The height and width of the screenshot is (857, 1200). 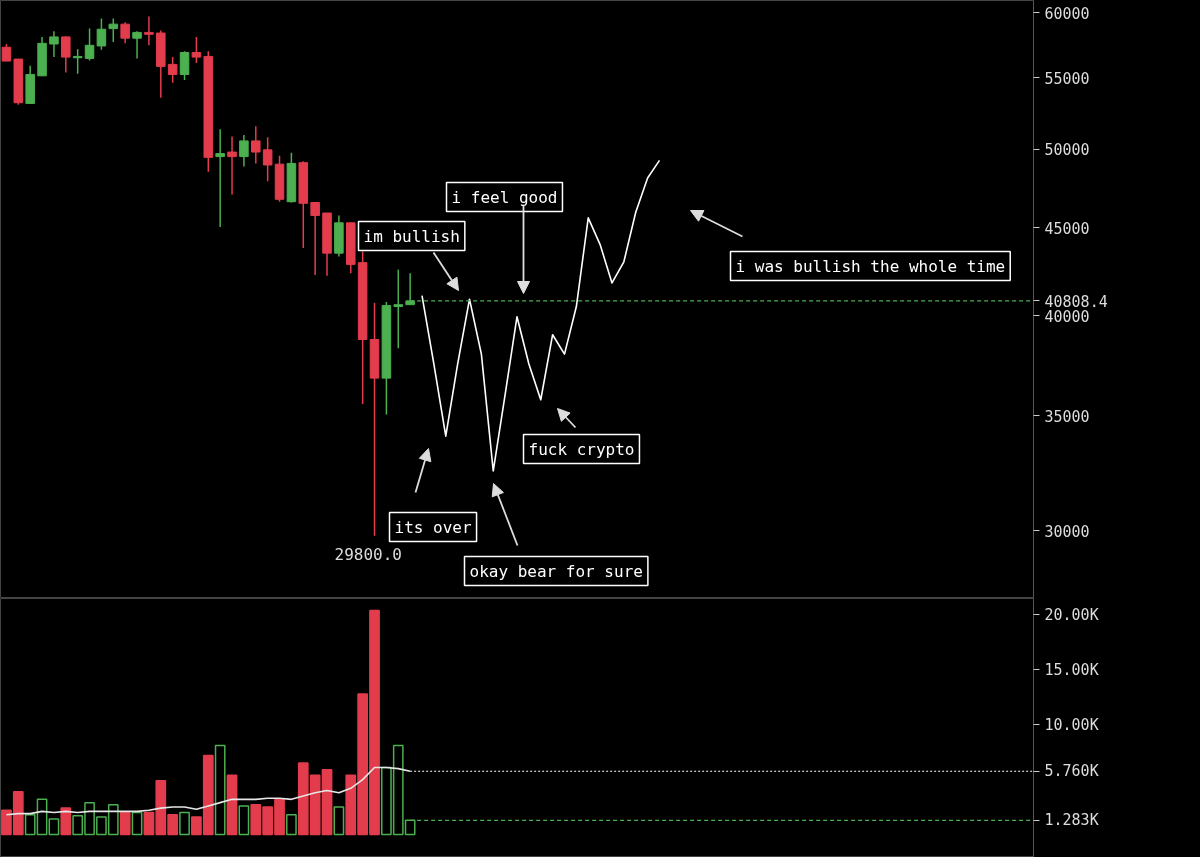 I want to click on annotation: im bullish, so click(x=411, y=236).